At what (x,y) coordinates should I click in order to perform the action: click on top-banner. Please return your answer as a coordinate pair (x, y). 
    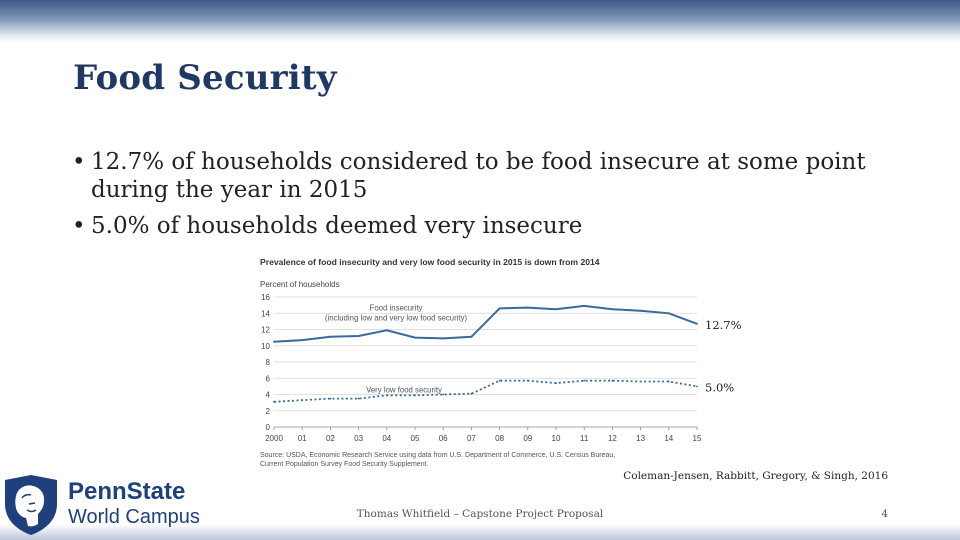
    Looking at the image, I should click on (480, 21).